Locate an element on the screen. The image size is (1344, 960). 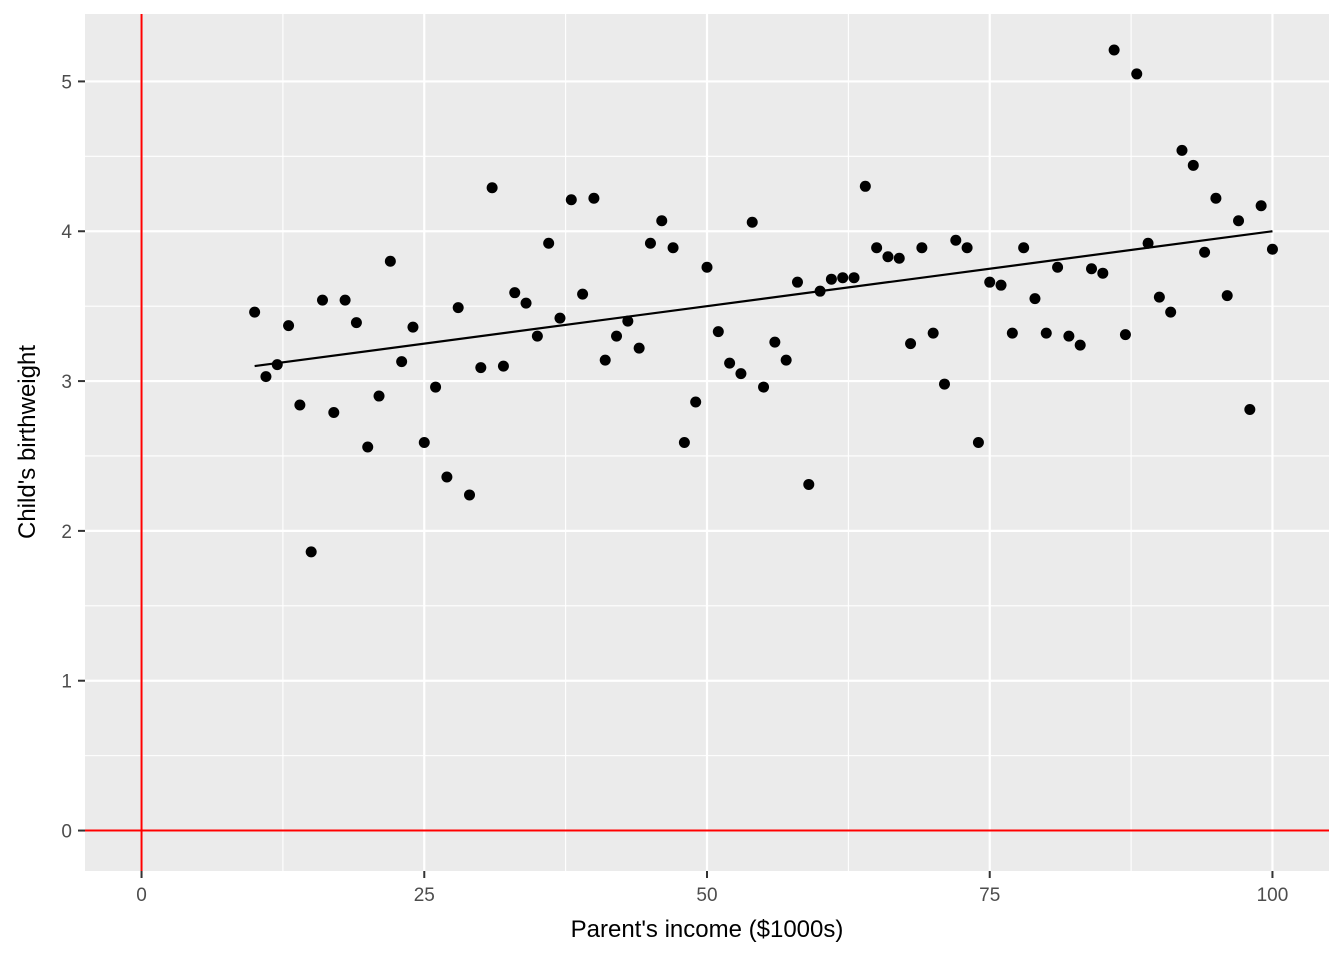
x-axis-ticks: 0 25 50 75 100 is located at coordinates (712, 888).